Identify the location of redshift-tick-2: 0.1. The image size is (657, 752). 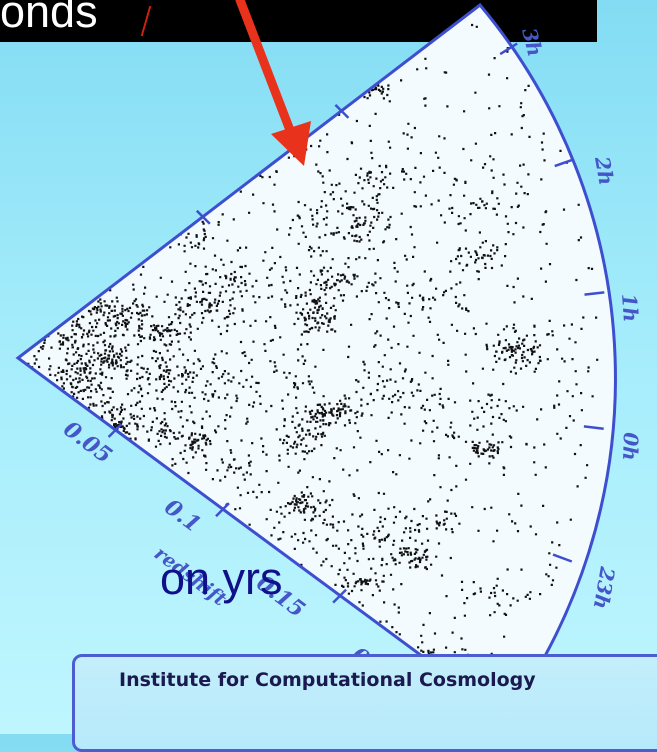
(182, 516).